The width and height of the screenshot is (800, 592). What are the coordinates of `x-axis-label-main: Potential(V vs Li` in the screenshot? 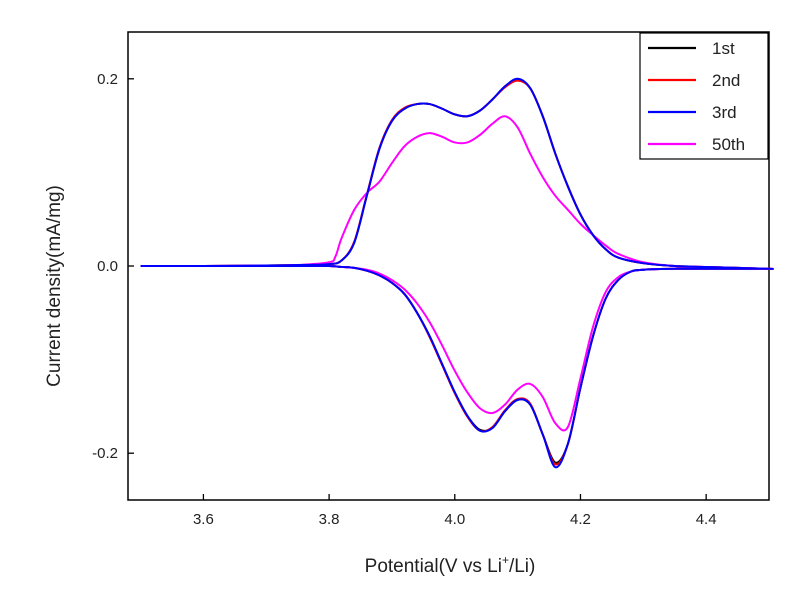 It's located at (433, 566).